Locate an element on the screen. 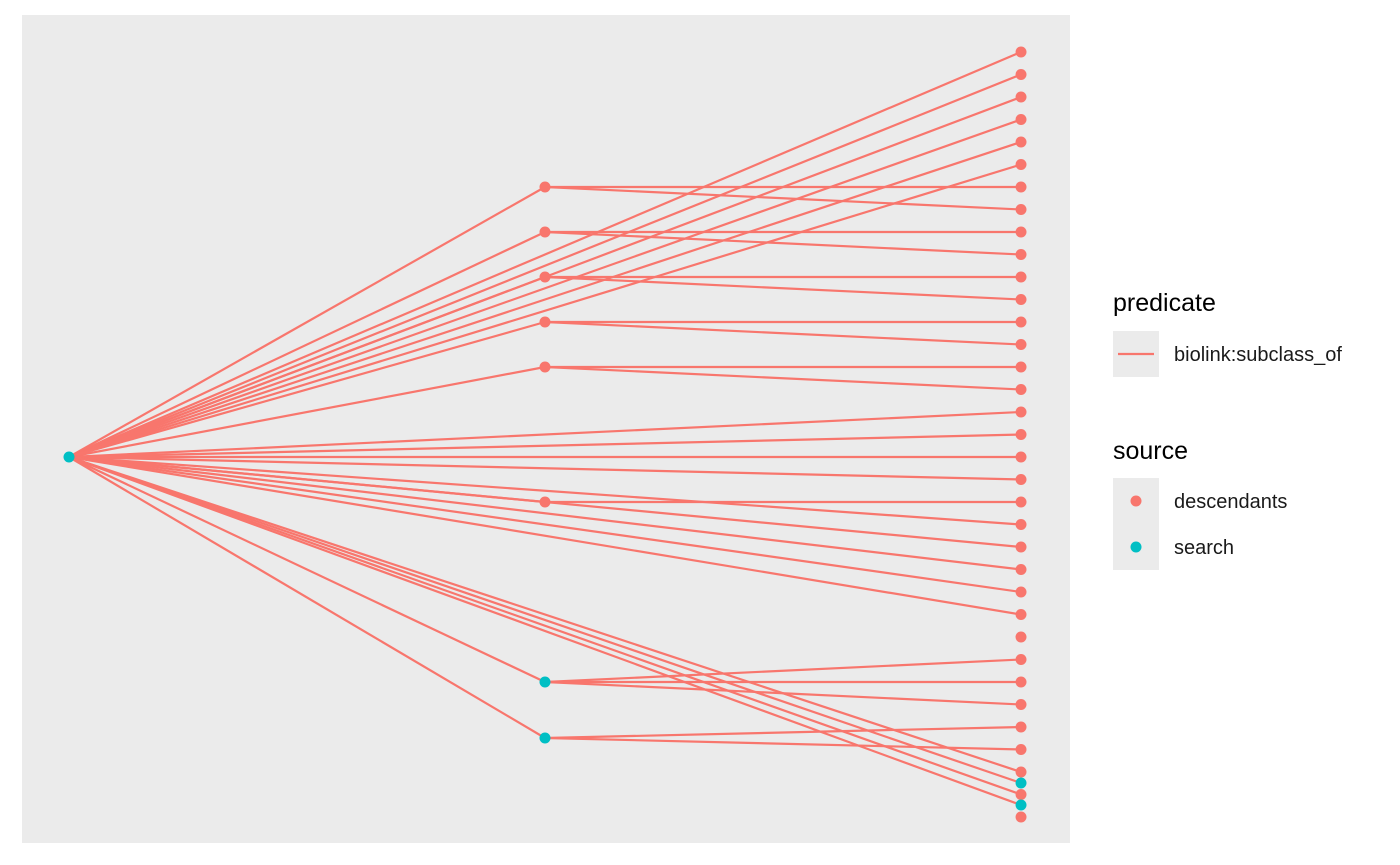 This screenshot has height=865, width=1400. edge-root-m4 is located at coordinates (307, 389).